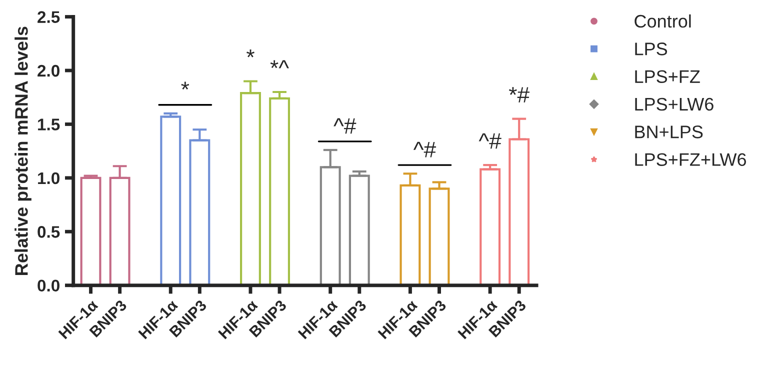 This screenshot has height=373, width=772. What do you see at coordinates (23, 150) in the screenshot?
I see `y-axis-title: Relative protein mRNA levels` at bounding box center [23, 150].